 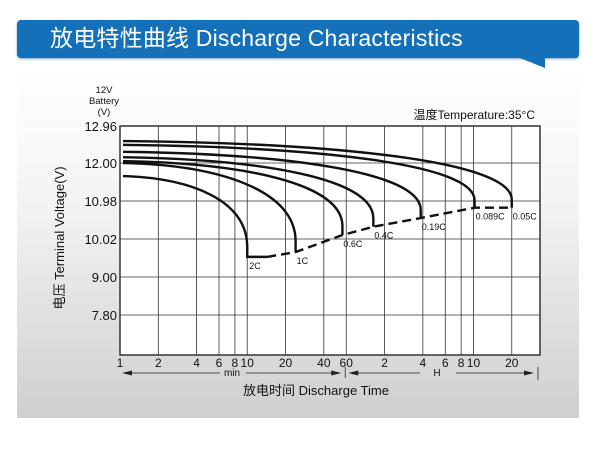 I want to click on y-tick-label: 10.02, so click(x=100, y=239).